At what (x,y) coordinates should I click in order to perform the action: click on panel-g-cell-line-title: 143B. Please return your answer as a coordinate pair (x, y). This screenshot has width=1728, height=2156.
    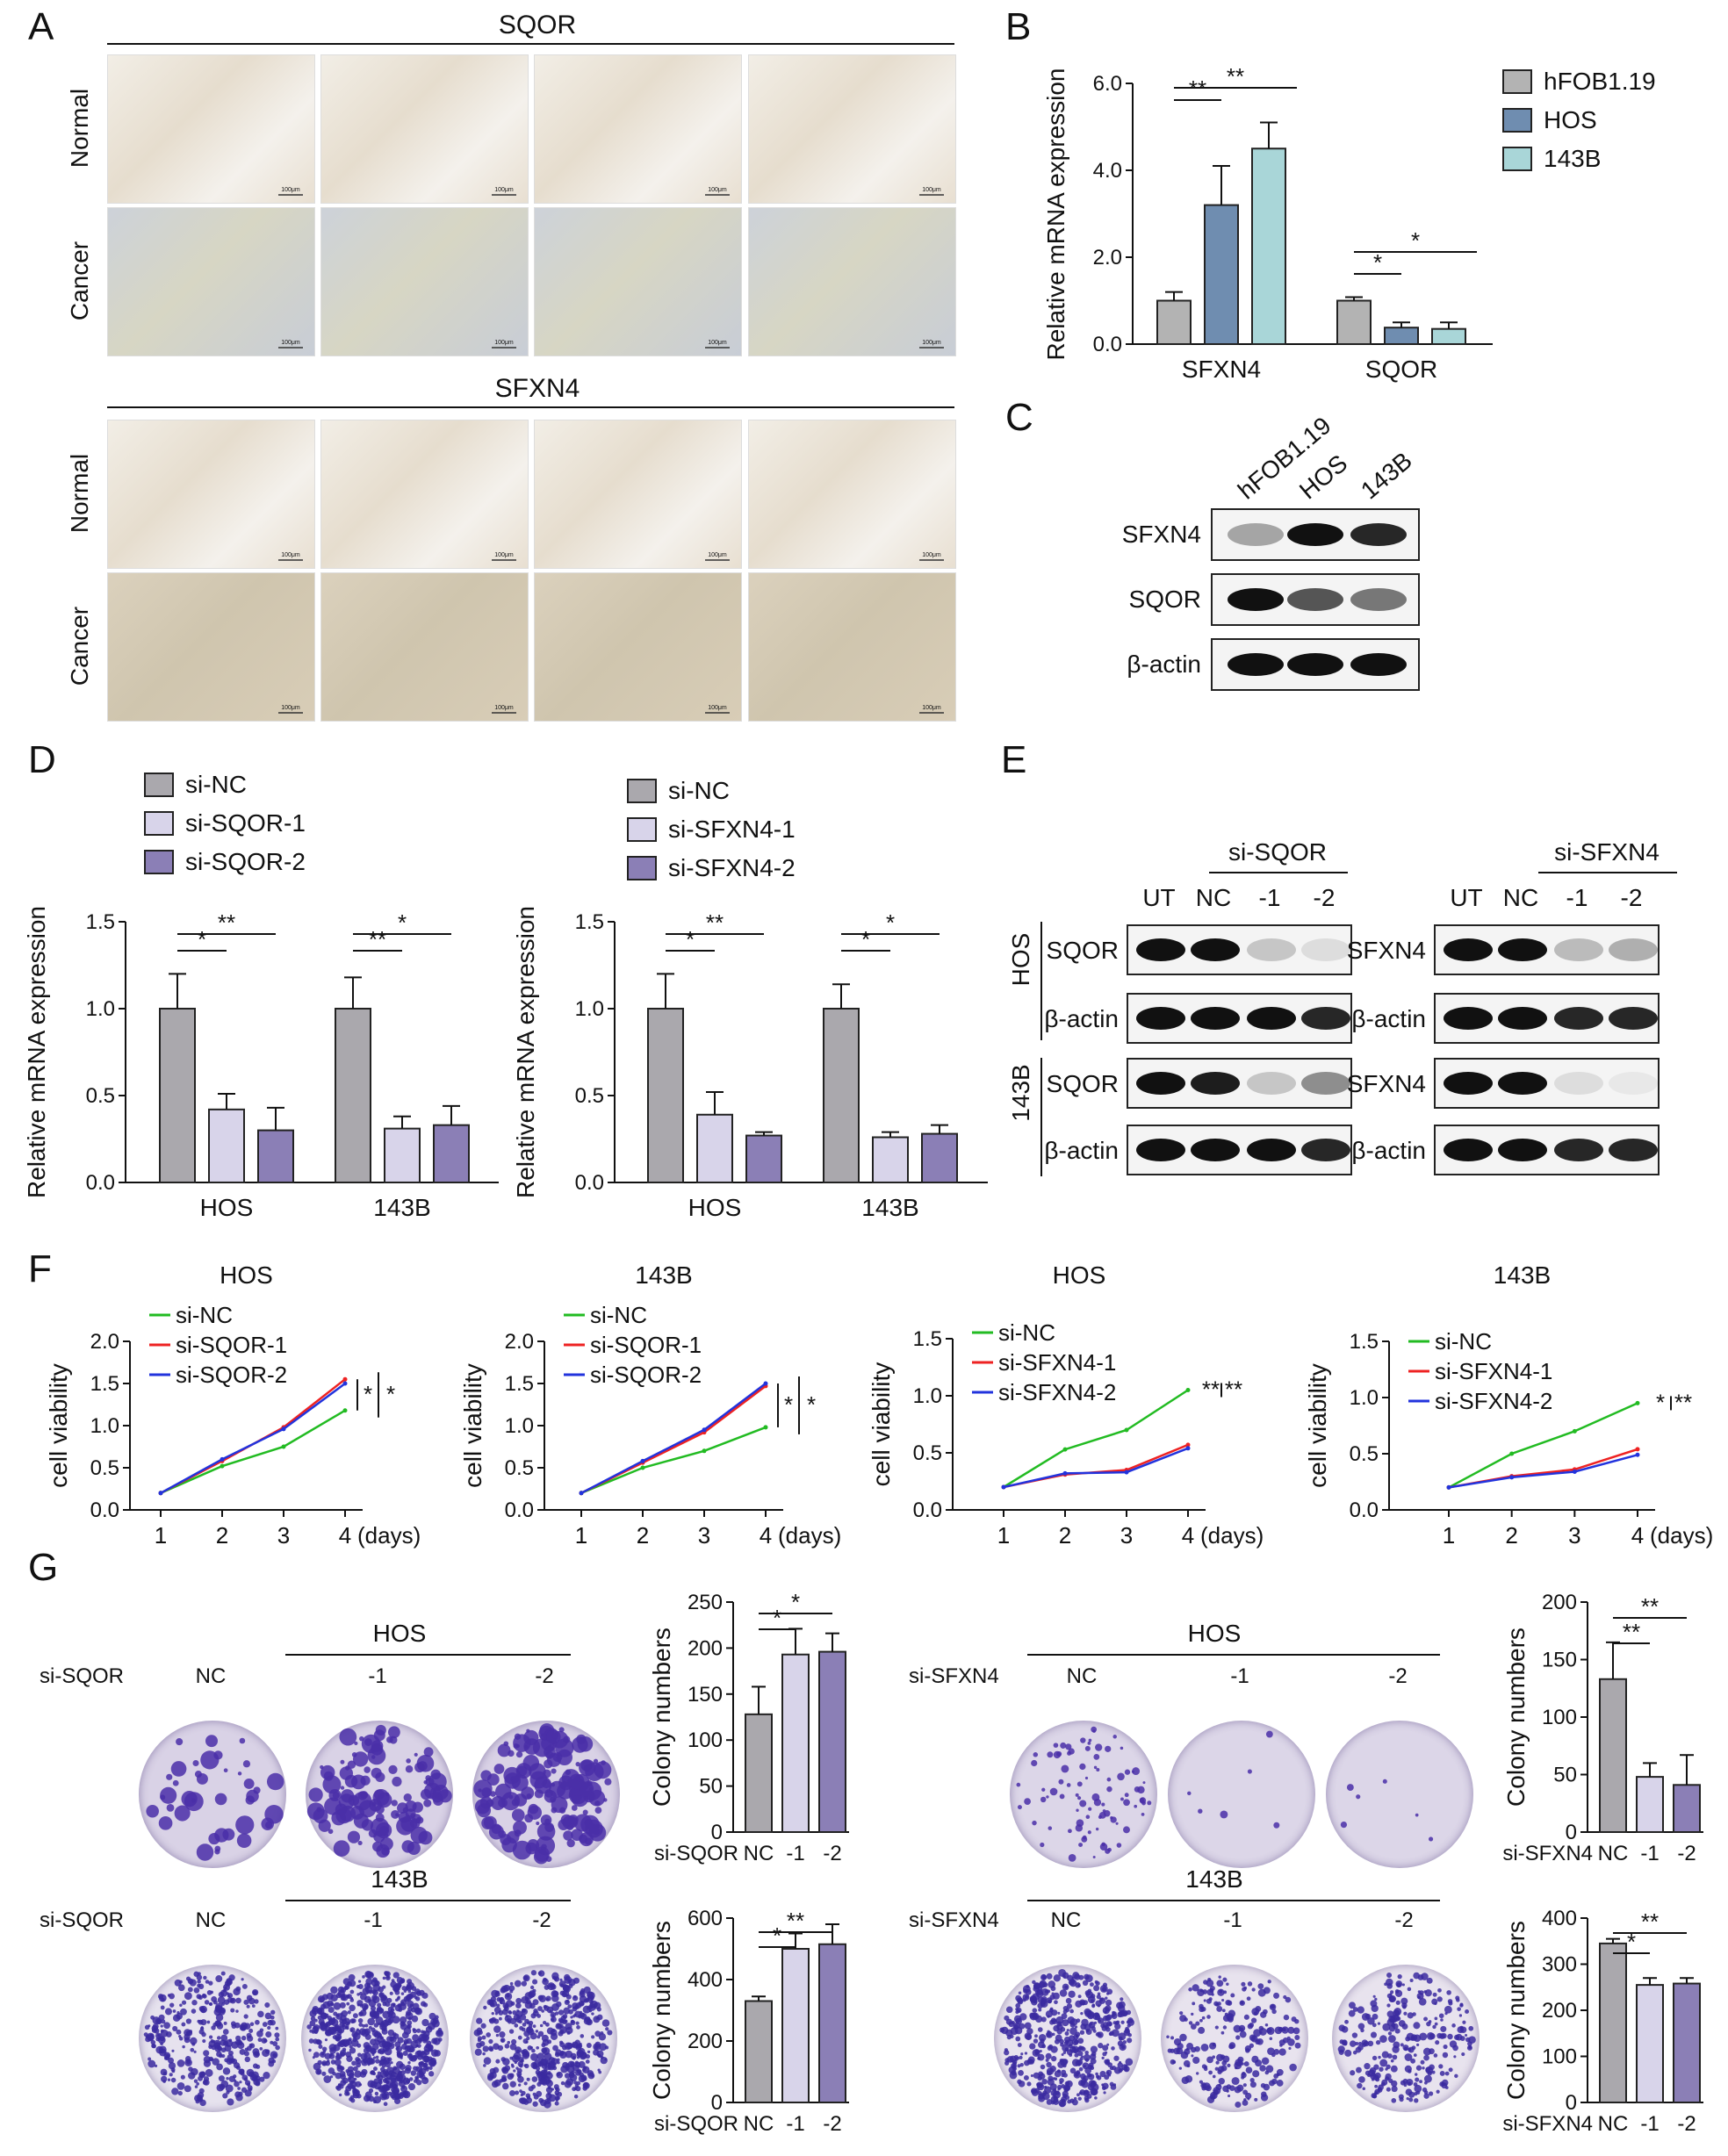
    Looking at the image, I should click on (399, 1879).